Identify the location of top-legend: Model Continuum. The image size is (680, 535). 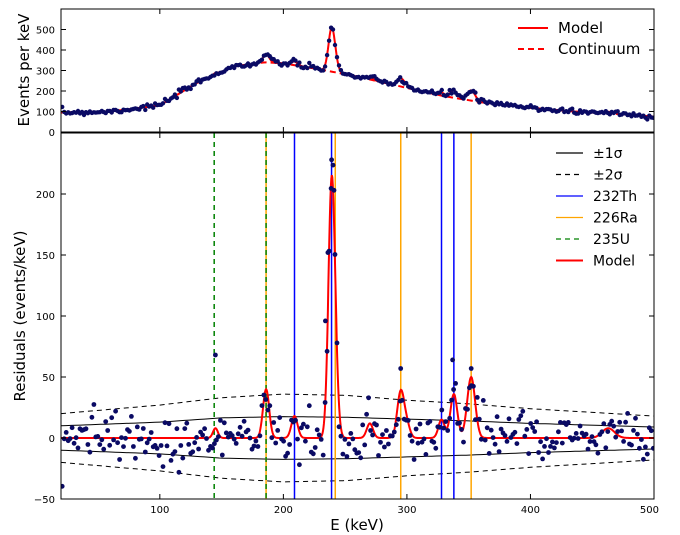
(579, 38).